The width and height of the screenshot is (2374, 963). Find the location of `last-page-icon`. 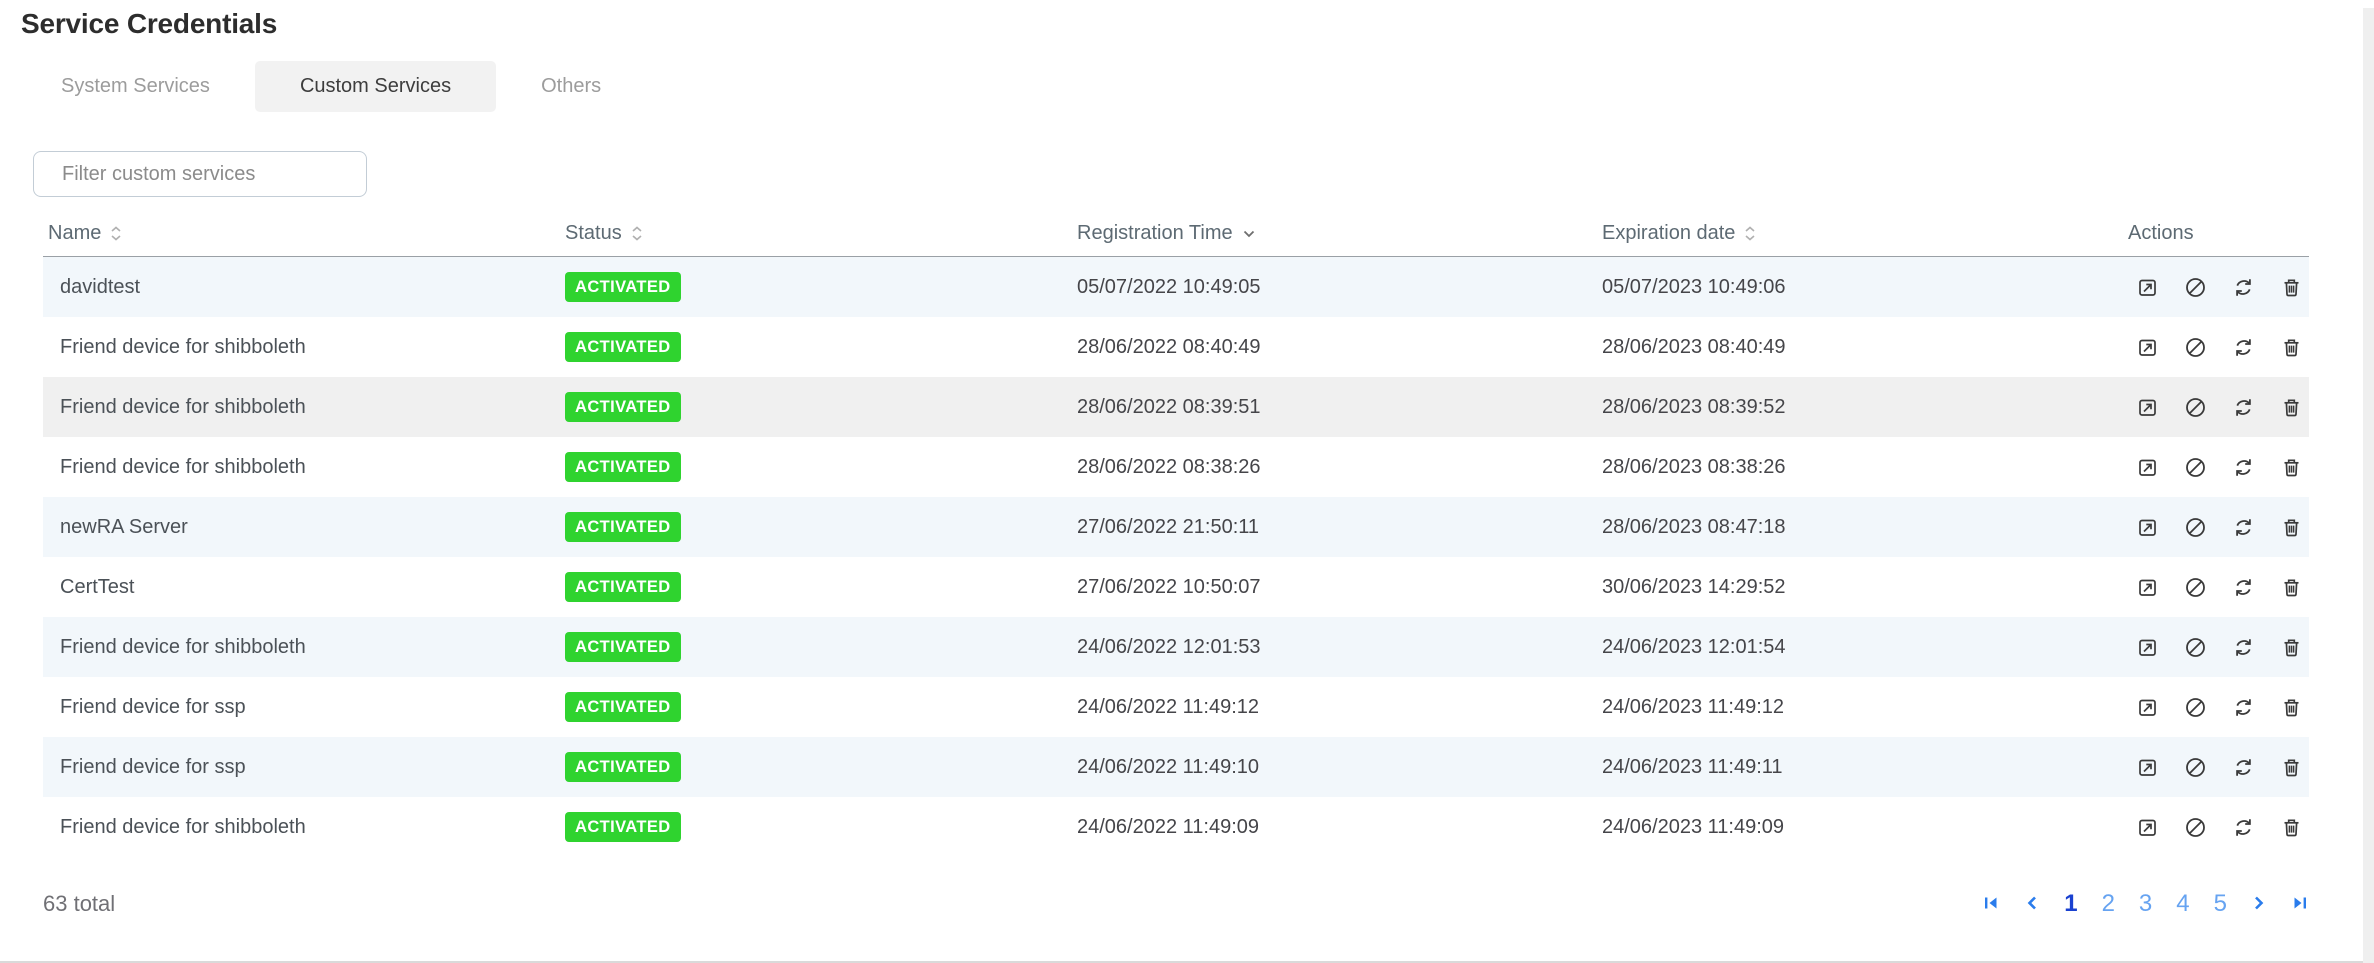

last-page-icon is located at coordinates (2300, 904).